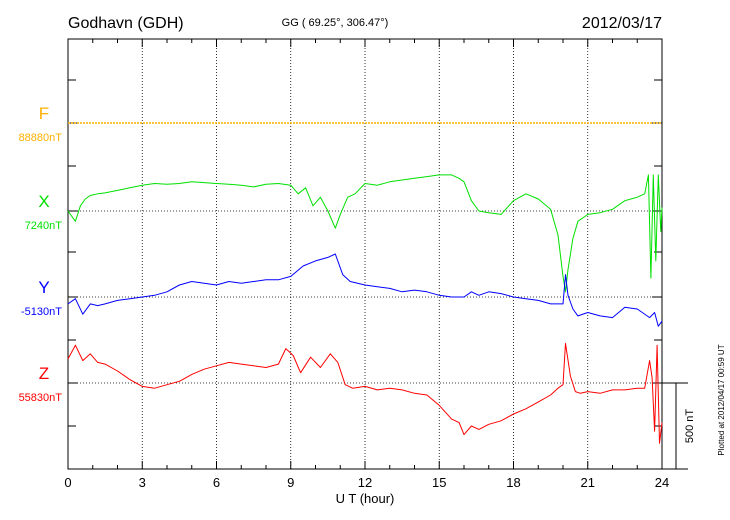 Image resolution: width=730 pixels, height=520 pixels. What do you see at coordinates (679, 426) in the screenshot?
I see `scale-bar: 500 nT` at bounding box center [679, 426].